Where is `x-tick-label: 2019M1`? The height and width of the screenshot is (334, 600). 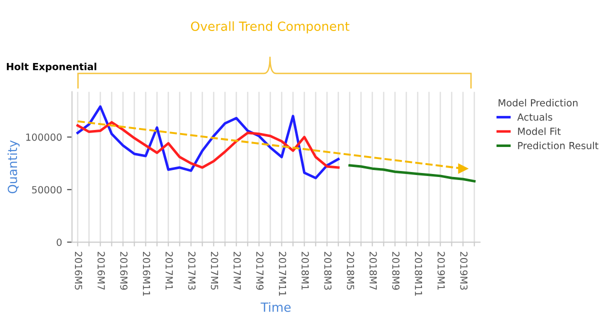
x-tick-label: 2019M1 is located at coordinates (441, 271).